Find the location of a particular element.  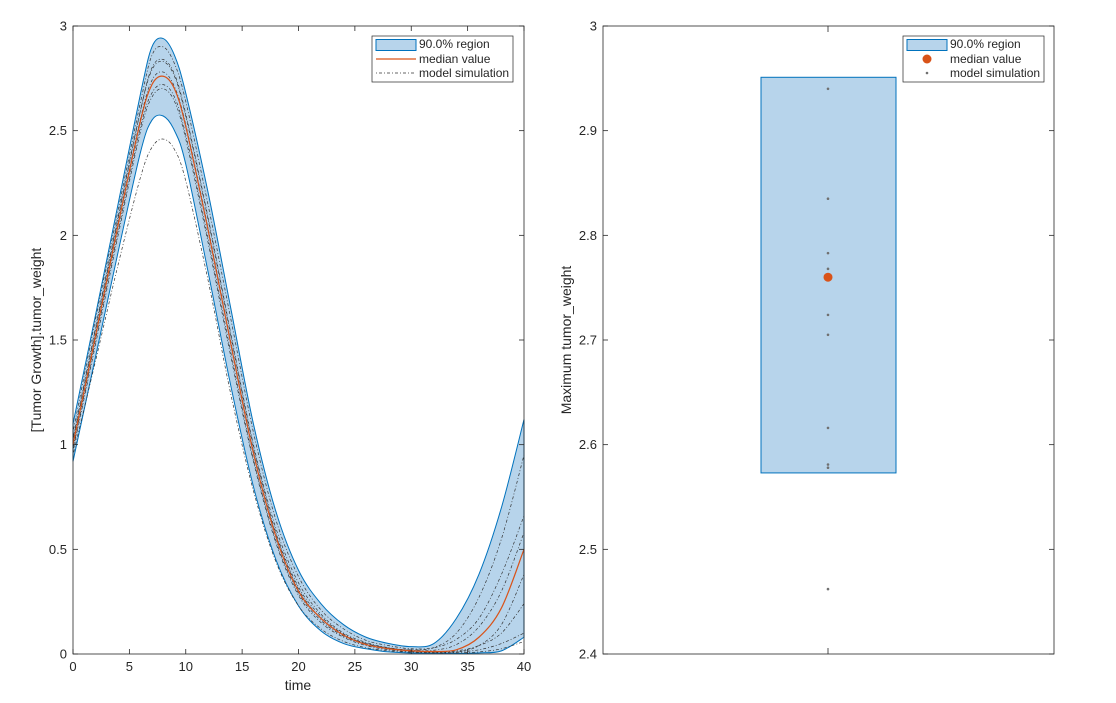

y-tick-label: 0.5 is located at coordinates (58, 549).